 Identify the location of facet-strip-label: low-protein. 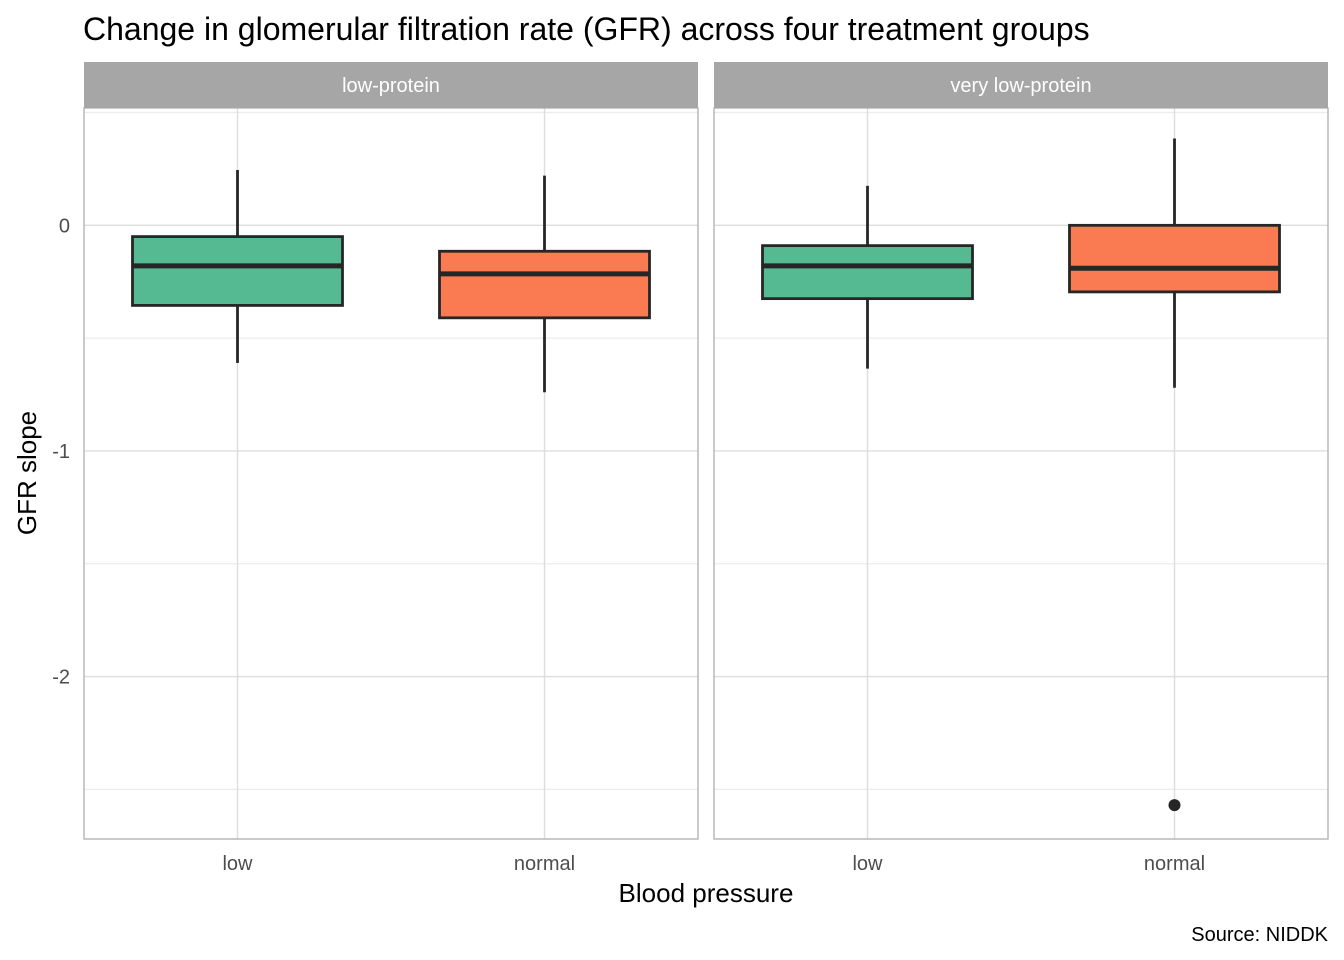
(391, 86).